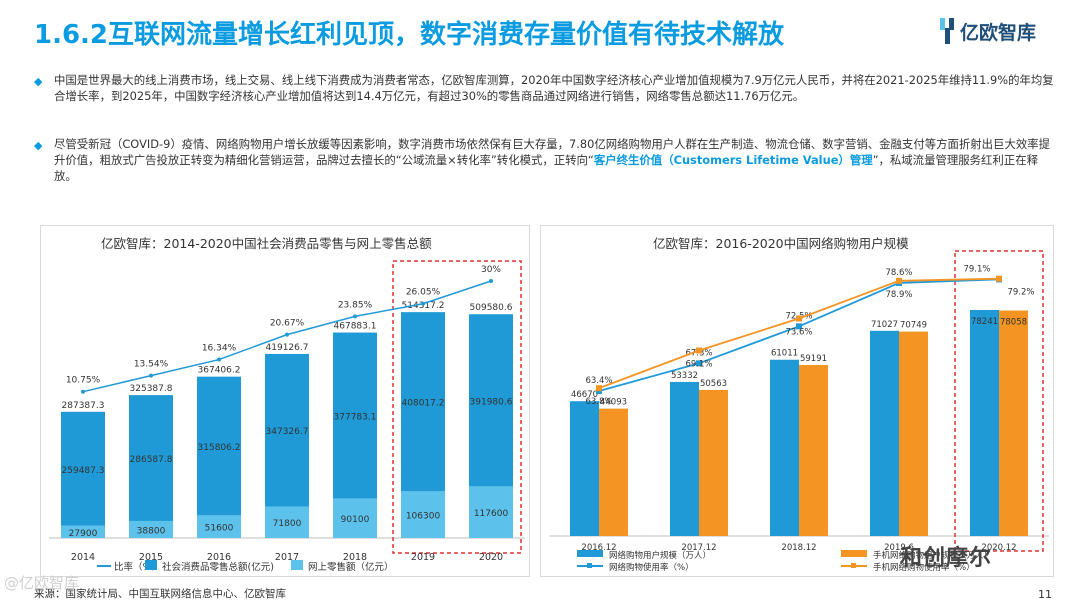 This screenshot has height=608, width=1080. I want to click on mobile-user-scale-label: 70749, so click(913, 326).